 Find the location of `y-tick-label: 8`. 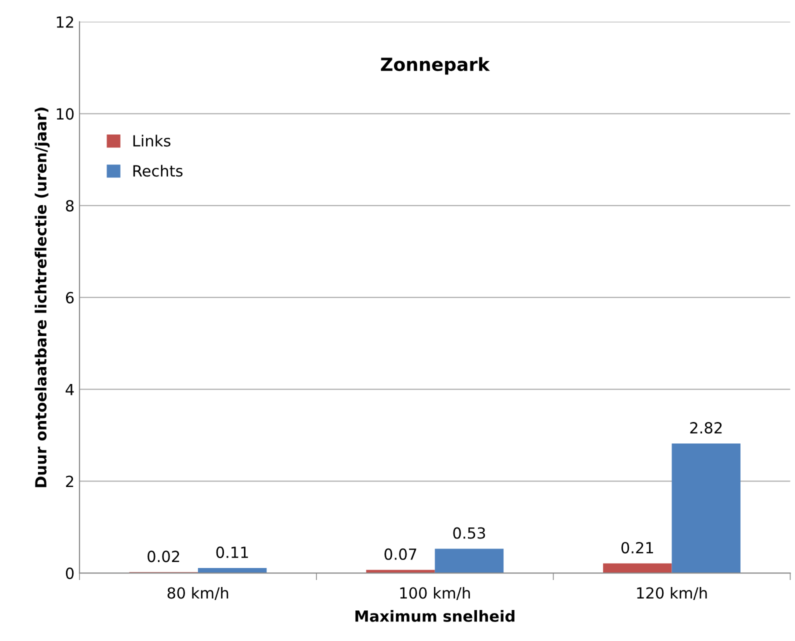

y-tick-label: 8 is located at coordinates (70, 206).